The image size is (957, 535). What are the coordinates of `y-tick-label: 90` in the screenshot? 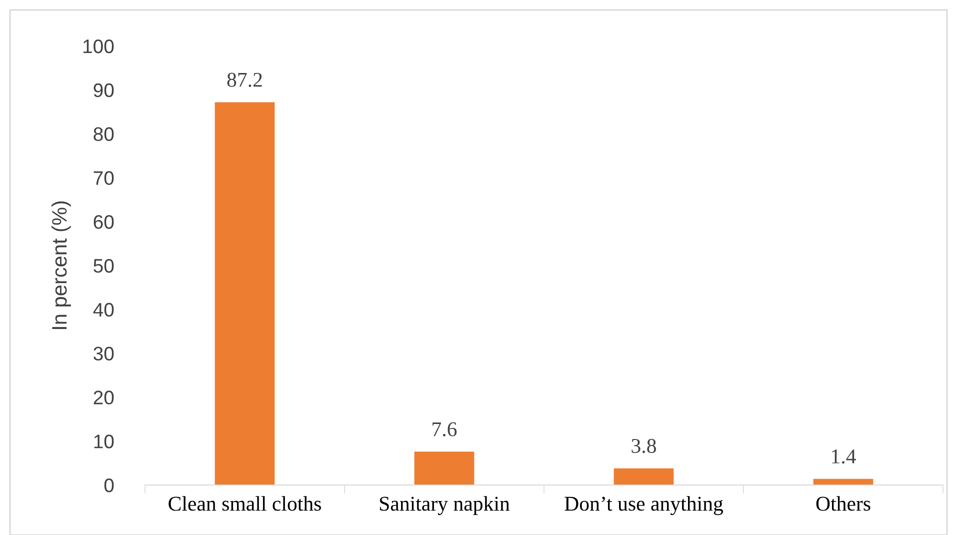 It's located at (104, 90).